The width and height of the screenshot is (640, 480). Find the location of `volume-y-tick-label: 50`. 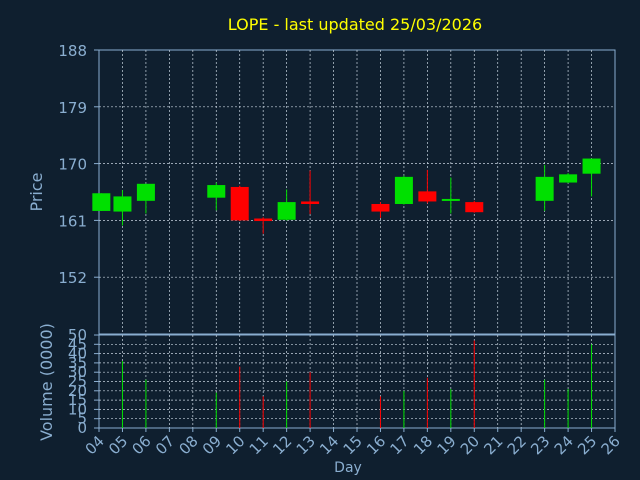

volume-y-tick-label: 50 is located at coordinates (77, 335).